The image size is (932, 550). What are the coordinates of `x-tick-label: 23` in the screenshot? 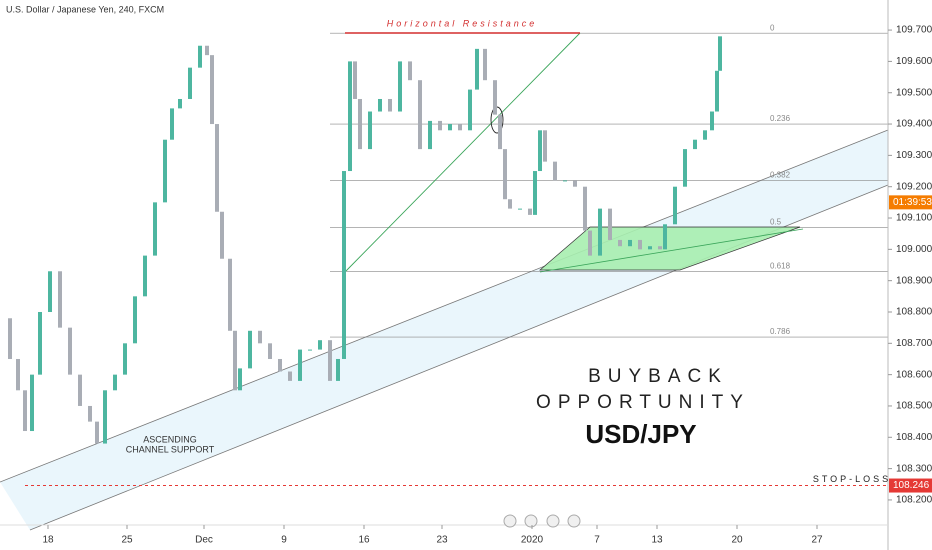 It's located at (442, 540).